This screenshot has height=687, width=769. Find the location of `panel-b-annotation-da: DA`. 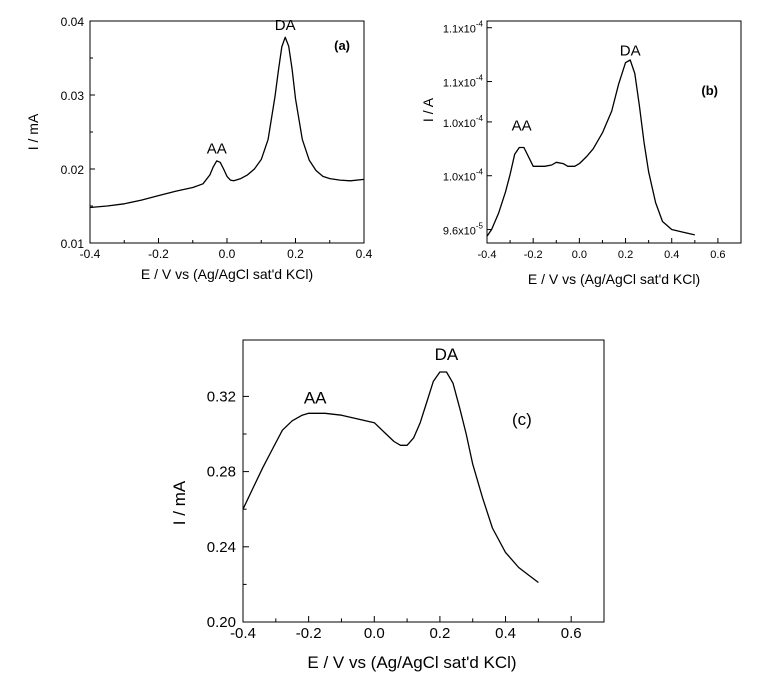

panel-b-annotation-da: DA is located at coordinates (630, 50).